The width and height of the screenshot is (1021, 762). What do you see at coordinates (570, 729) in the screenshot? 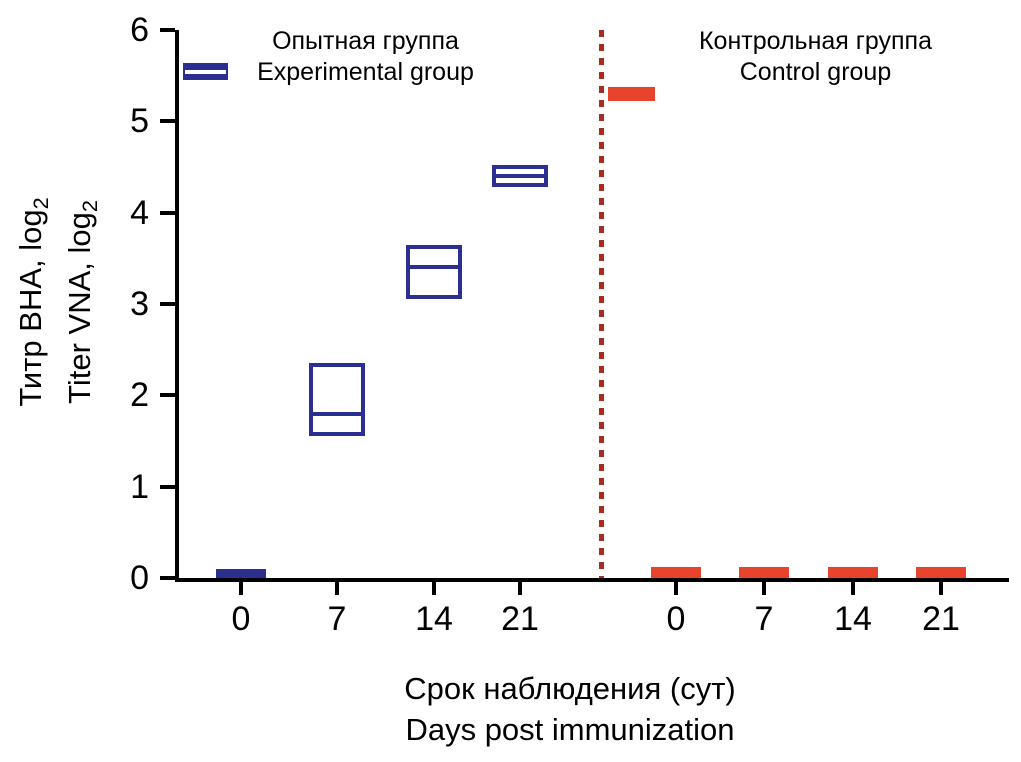
I see `x-axis-label-line-en: Days post immunization` at bounding box center [570, 729].